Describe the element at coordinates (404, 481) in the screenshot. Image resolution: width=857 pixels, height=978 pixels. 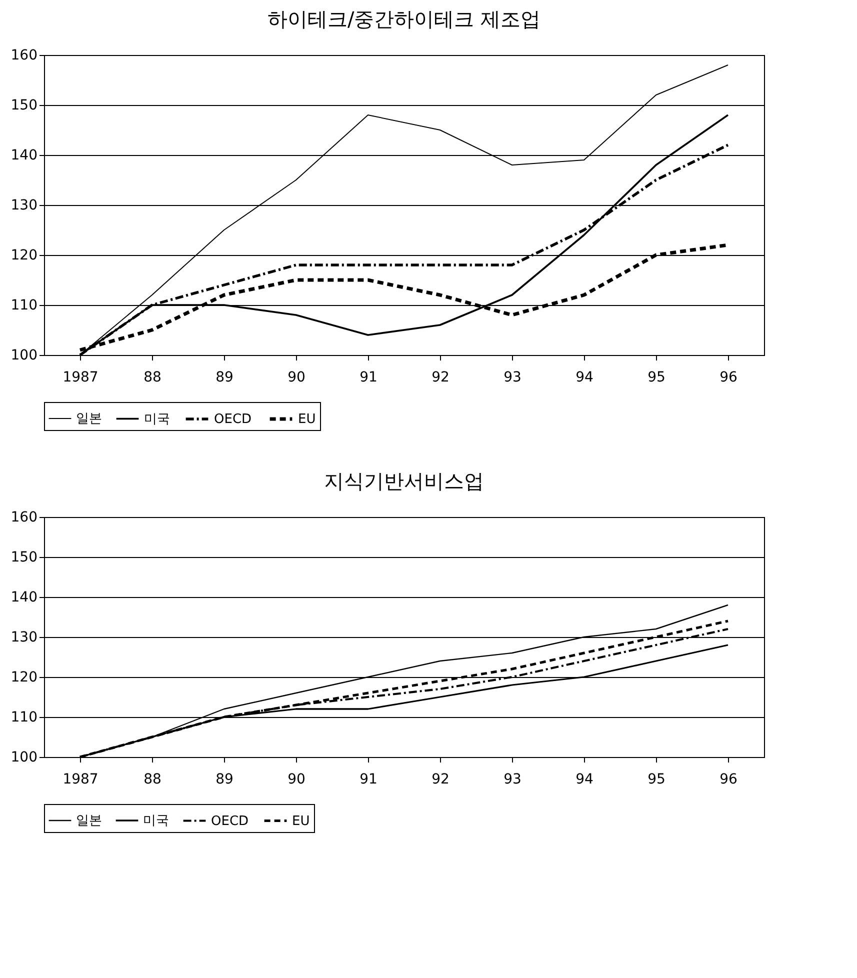
I see `chart-title: 지식기반서비스업` at that location.